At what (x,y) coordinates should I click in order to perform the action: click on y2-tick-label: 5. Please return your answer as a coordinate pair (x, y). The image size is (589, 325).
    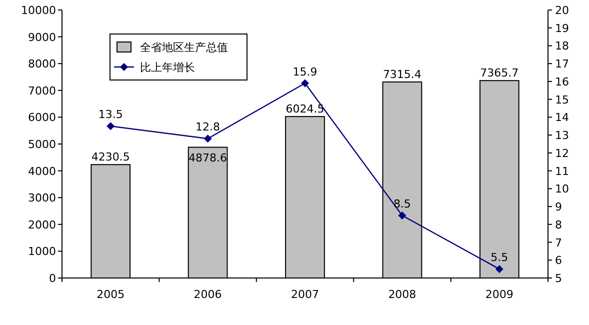
    Looking at the image, I should click on (558, 278).